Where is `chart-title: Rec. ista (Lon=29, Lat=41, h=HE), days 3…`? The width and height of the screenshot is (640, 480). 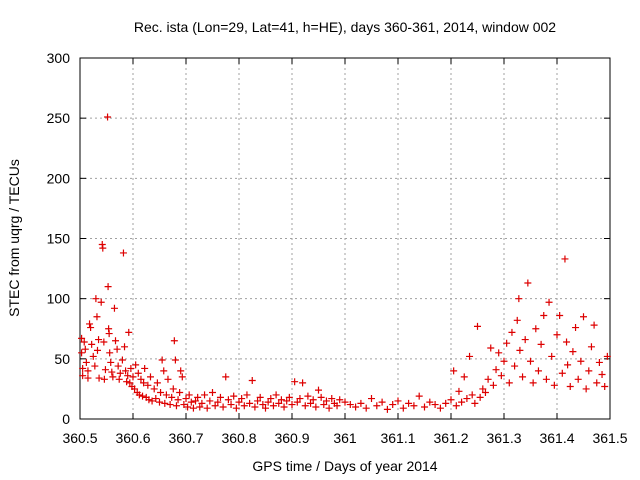 chart-title: Rec. ista (Lon=29, Lat=41, h=HE), days 3… is located at coordinates (345, 27).